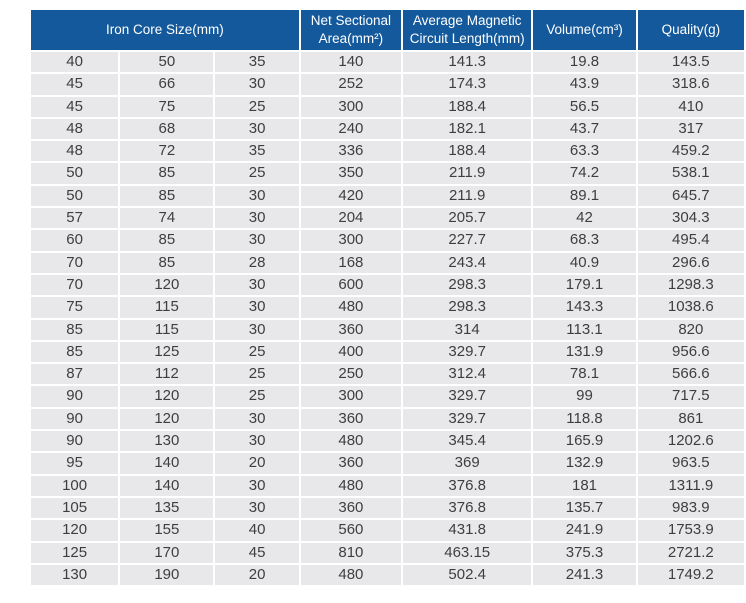  I want to click on table-cell: 243.4, so click(467, 262).